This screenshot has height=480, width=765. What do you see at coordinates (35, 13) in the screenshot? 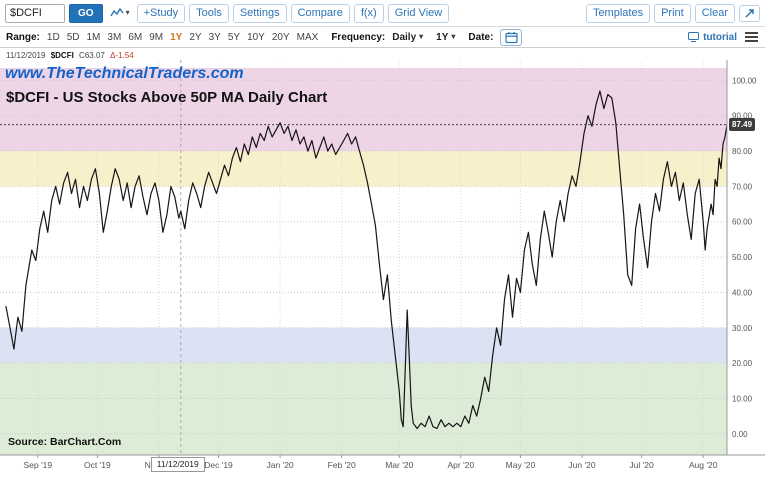
I see `symbol-input` at bounding box center [35, 13].